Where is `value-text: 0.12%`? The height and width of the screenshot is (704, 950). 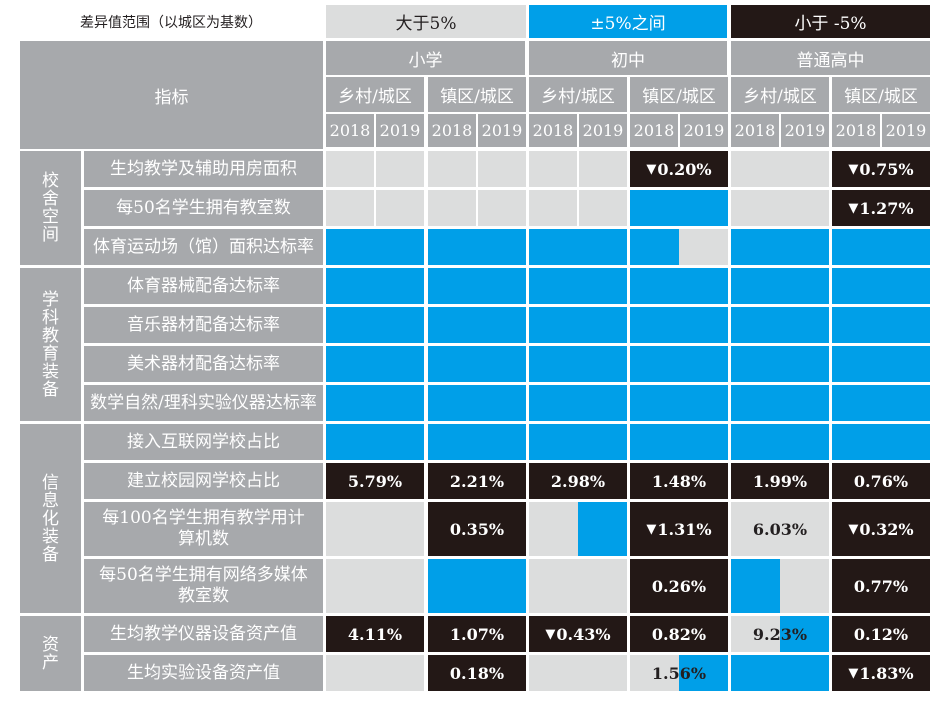 value-text: 0.12% is located at coordinates (881, 634).